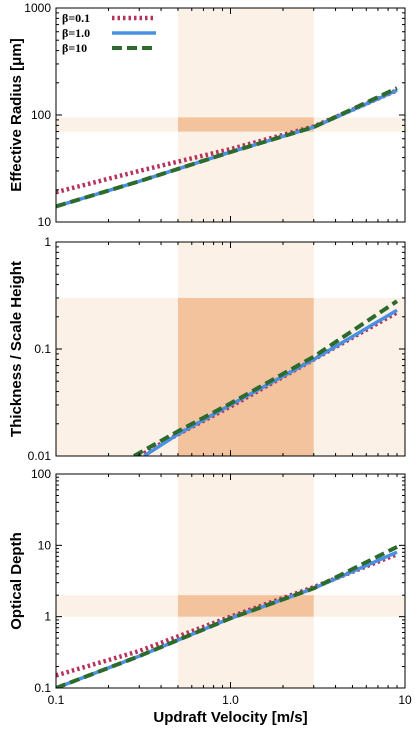 This screenshot has width=415, height=729. What do you see at coordinates (74, 48) in the screenshot?
I see `legend-label: β=10` at bounding box center [74, 48].